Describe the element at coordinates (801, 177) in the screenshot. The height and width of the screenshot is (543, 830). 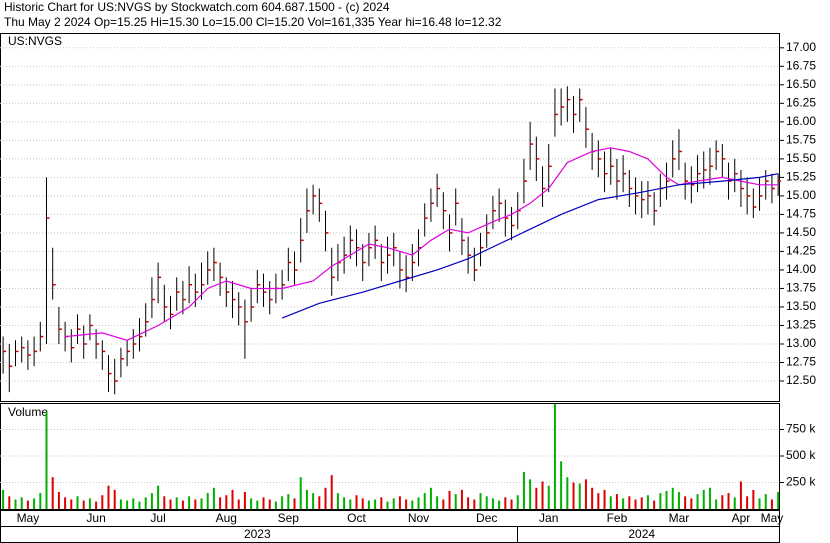
I see `y-tick-label: 15.25` at that location.